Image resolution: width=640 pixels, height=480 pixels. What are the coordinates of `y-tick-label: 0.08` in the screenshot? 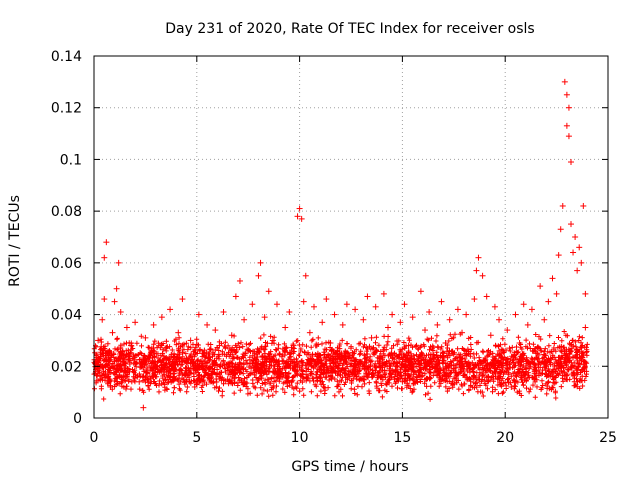 It's located at (66, 212).